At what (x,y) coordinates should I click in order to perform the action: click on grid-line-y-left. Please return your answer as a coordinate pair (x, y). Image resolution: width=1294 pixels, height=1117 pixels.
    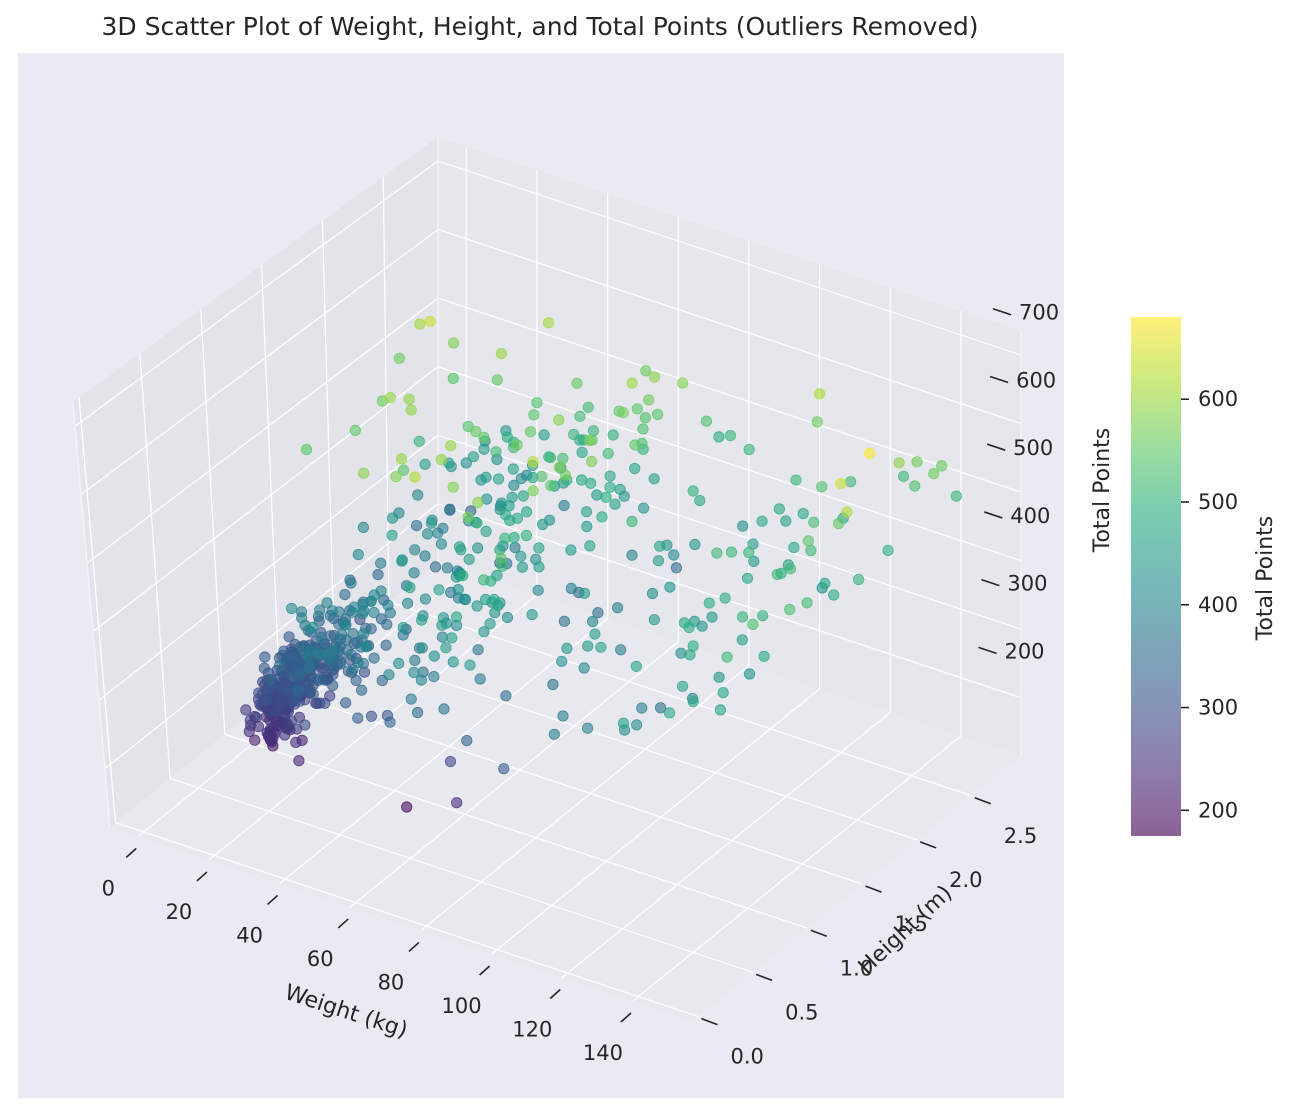
    Looking at the image, I should click on (213, 522).